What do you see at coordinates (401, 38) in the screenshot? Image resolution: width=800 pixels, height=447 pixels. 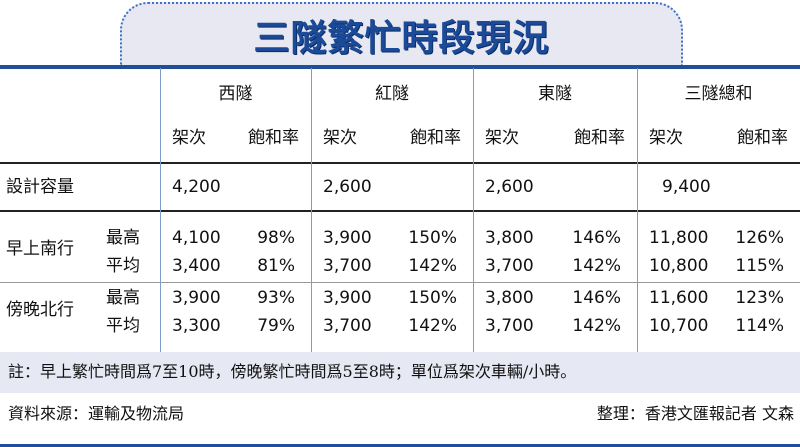 I see `page-title: 三隧繁忙時段現況` at bounding box center [401, 38].